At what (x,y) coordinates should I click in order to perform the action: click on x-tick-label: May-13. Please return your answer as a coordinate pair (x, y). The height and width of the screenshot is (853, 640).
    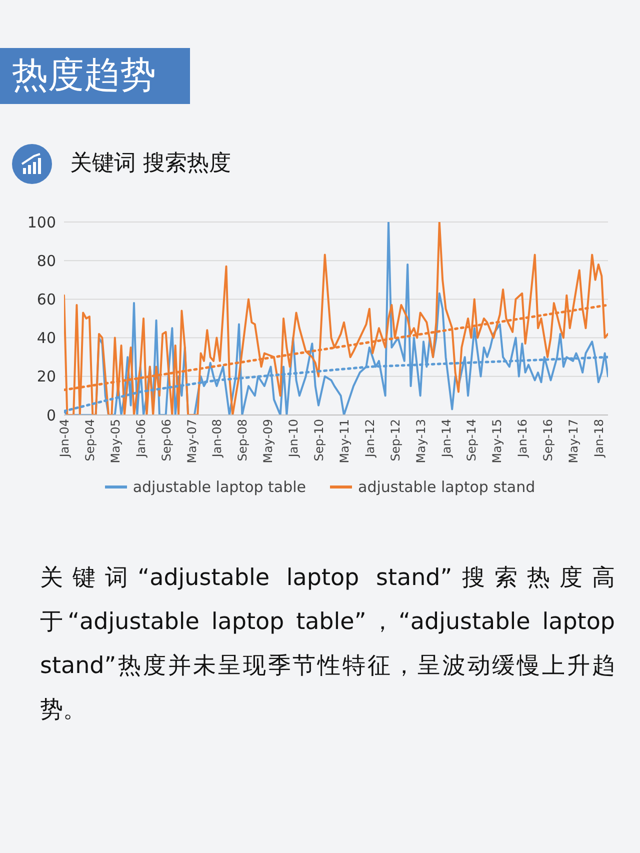
    Looking at the image, I should click on (421, 441).